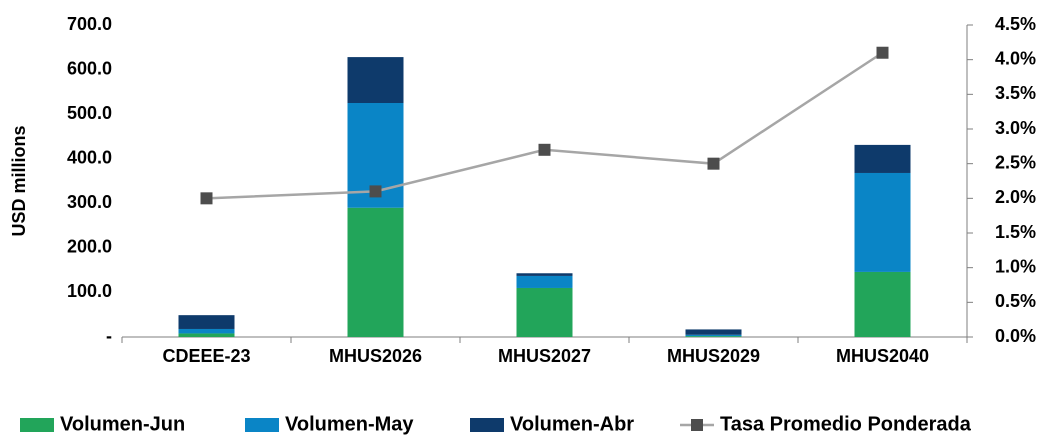 The height and width of the screenshot is (437, 1042). Describe the element at coordinates (375, 356) in the screenshot. I see `x-tick-label: MHUS2026` at that location.